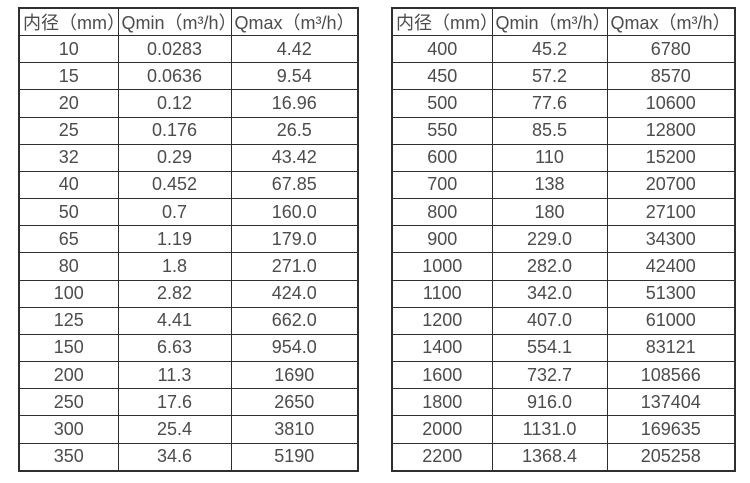 The width and height of the screenshot is (750, 483). I want to click on table-cell: 16.96, so click(294, 103).